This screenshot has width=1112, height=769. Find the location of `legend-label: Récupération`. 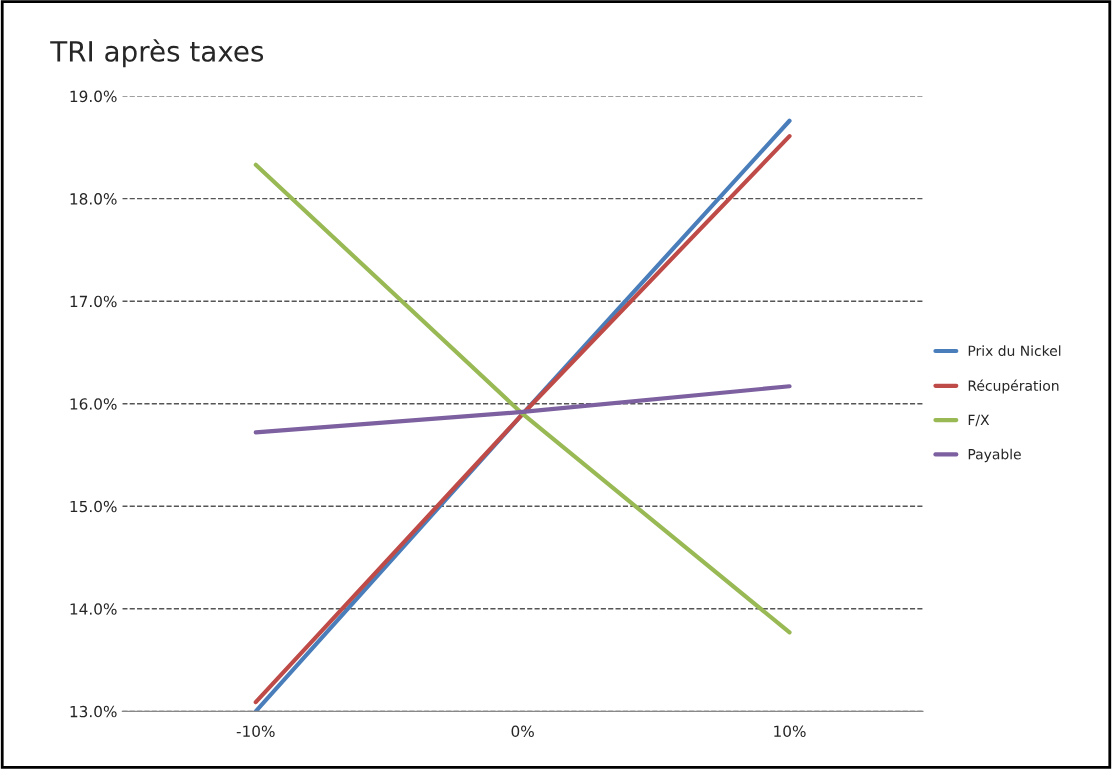

legend-label: Récupération is located at coordinates (1013, 386).